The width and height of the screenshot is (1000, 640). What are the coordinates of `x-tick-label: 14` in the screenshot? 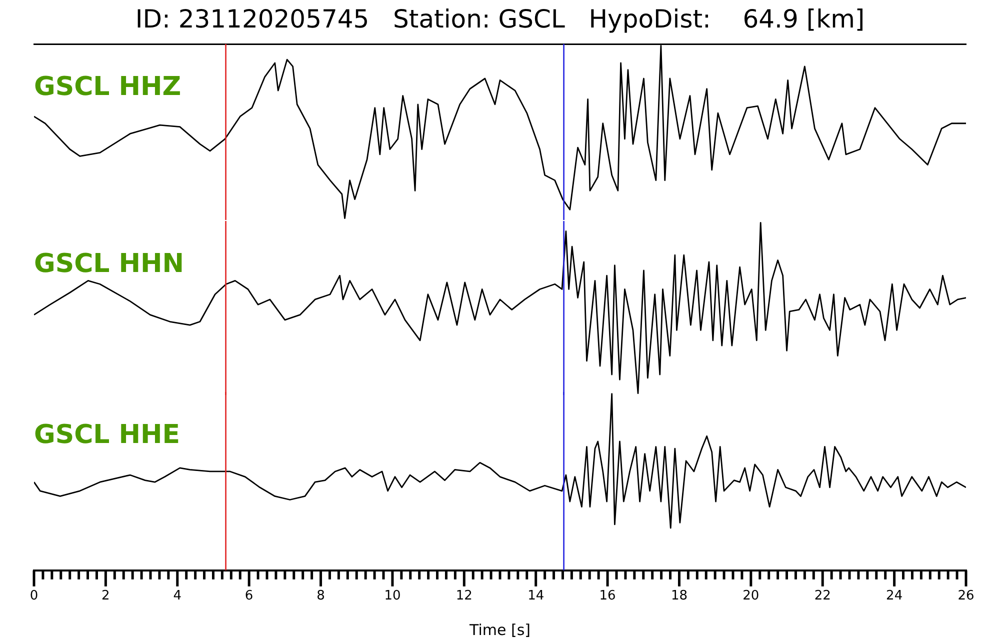 It's located at (536, 596).